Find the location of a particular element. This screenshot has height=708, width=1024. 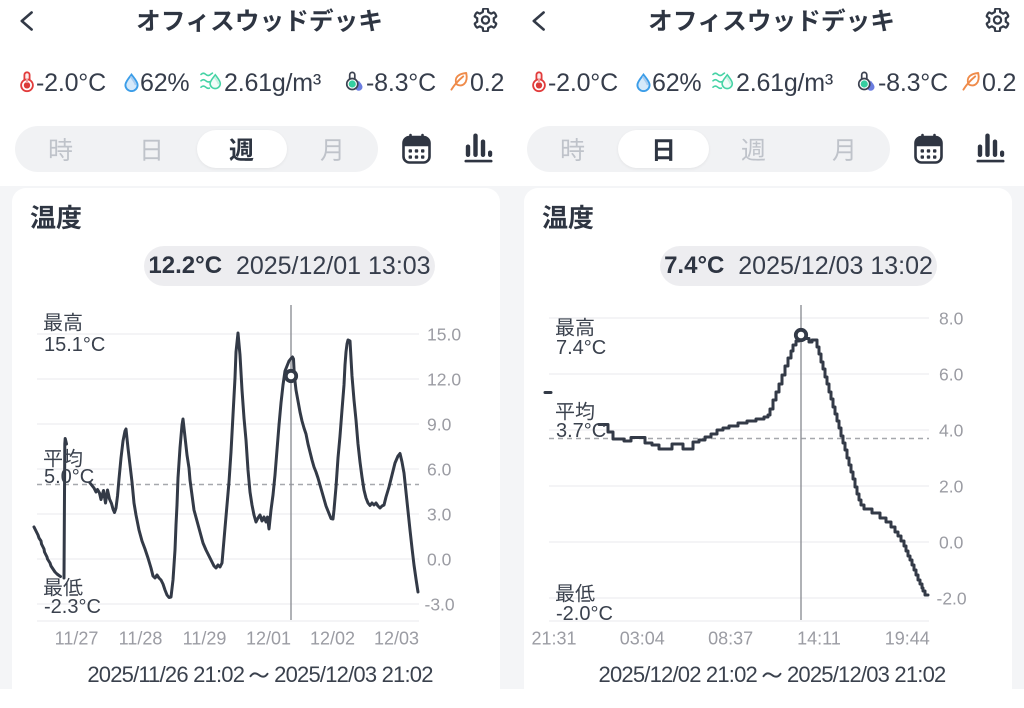

svg-text: 12/01 is located at coordinates (268, 639).